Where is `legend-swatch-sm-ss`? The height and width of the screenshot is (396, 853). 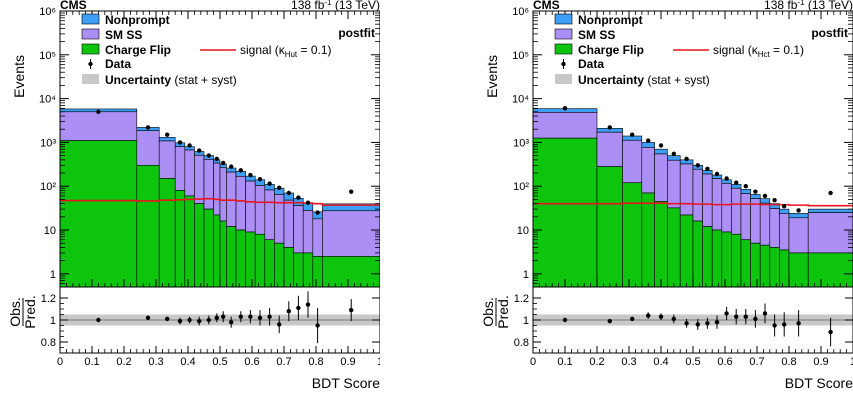
legend-swatch-sm-ss is located at coordinates (90, 34).